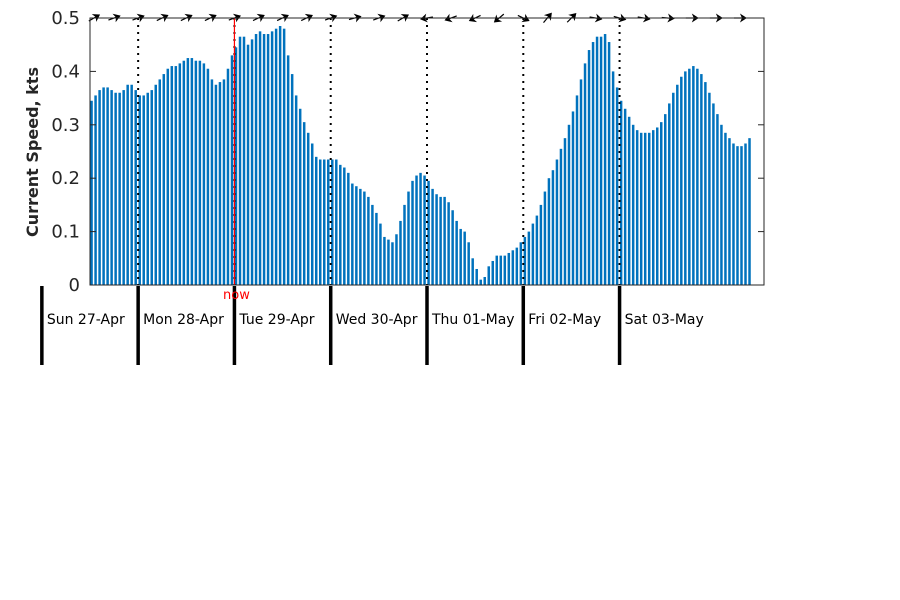  I want to click on day-label: Tue 29-Apr, so click(276, 320).